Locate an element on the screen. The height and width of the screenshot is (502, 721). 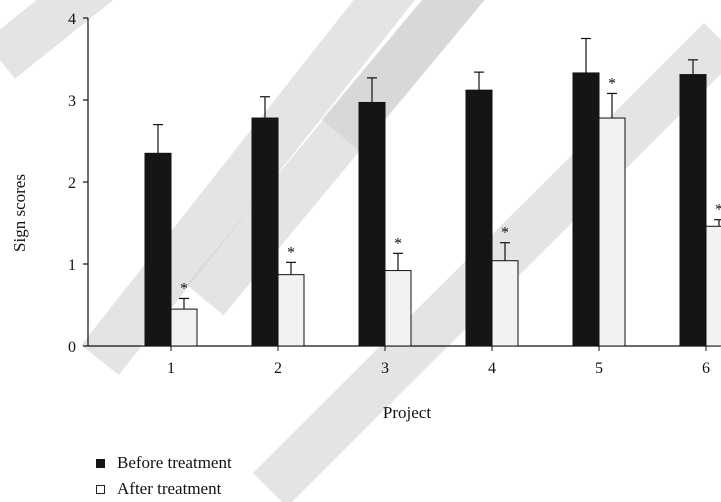
y-tick-label: 1 is located at coordinates (72, 265).